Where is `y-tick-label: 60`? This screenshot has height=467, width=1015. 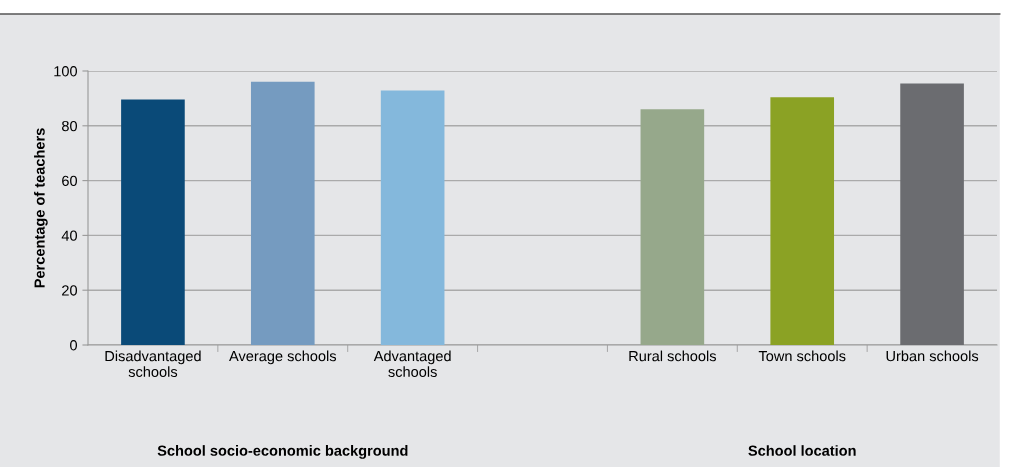
y-tick-label: 60 is located at coordinates (70, 181).